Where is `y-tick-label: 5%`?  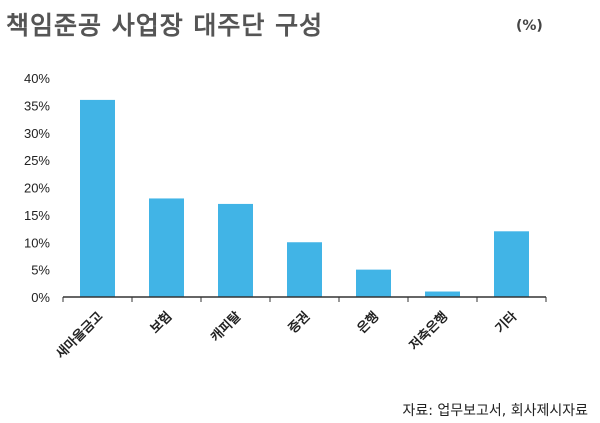 y-tick-label: 5% is located at coordinates (40, 270).